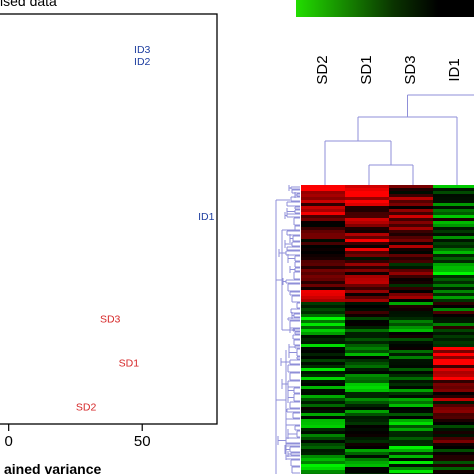 The image size is (474, 474). I want to click on pca-x-ticks: 0 50, so click(78, 437).